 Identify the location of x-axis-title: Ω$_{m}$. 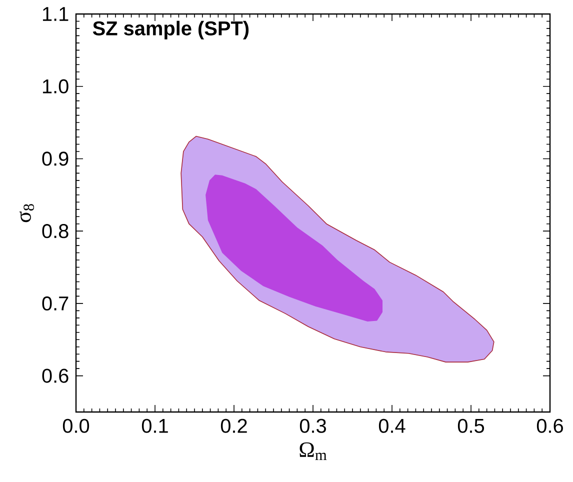
(313, 451).